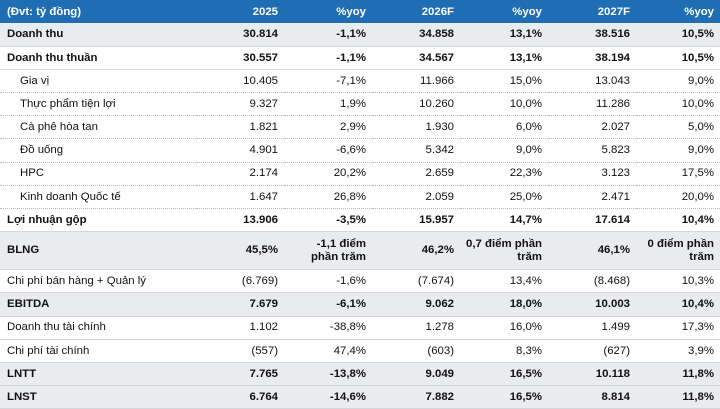 This screenshot has width=720, height=409. Describe the element at coordinates (592, 351) in the screenshot. I see `cell-value-2027f: (627)` at that location.